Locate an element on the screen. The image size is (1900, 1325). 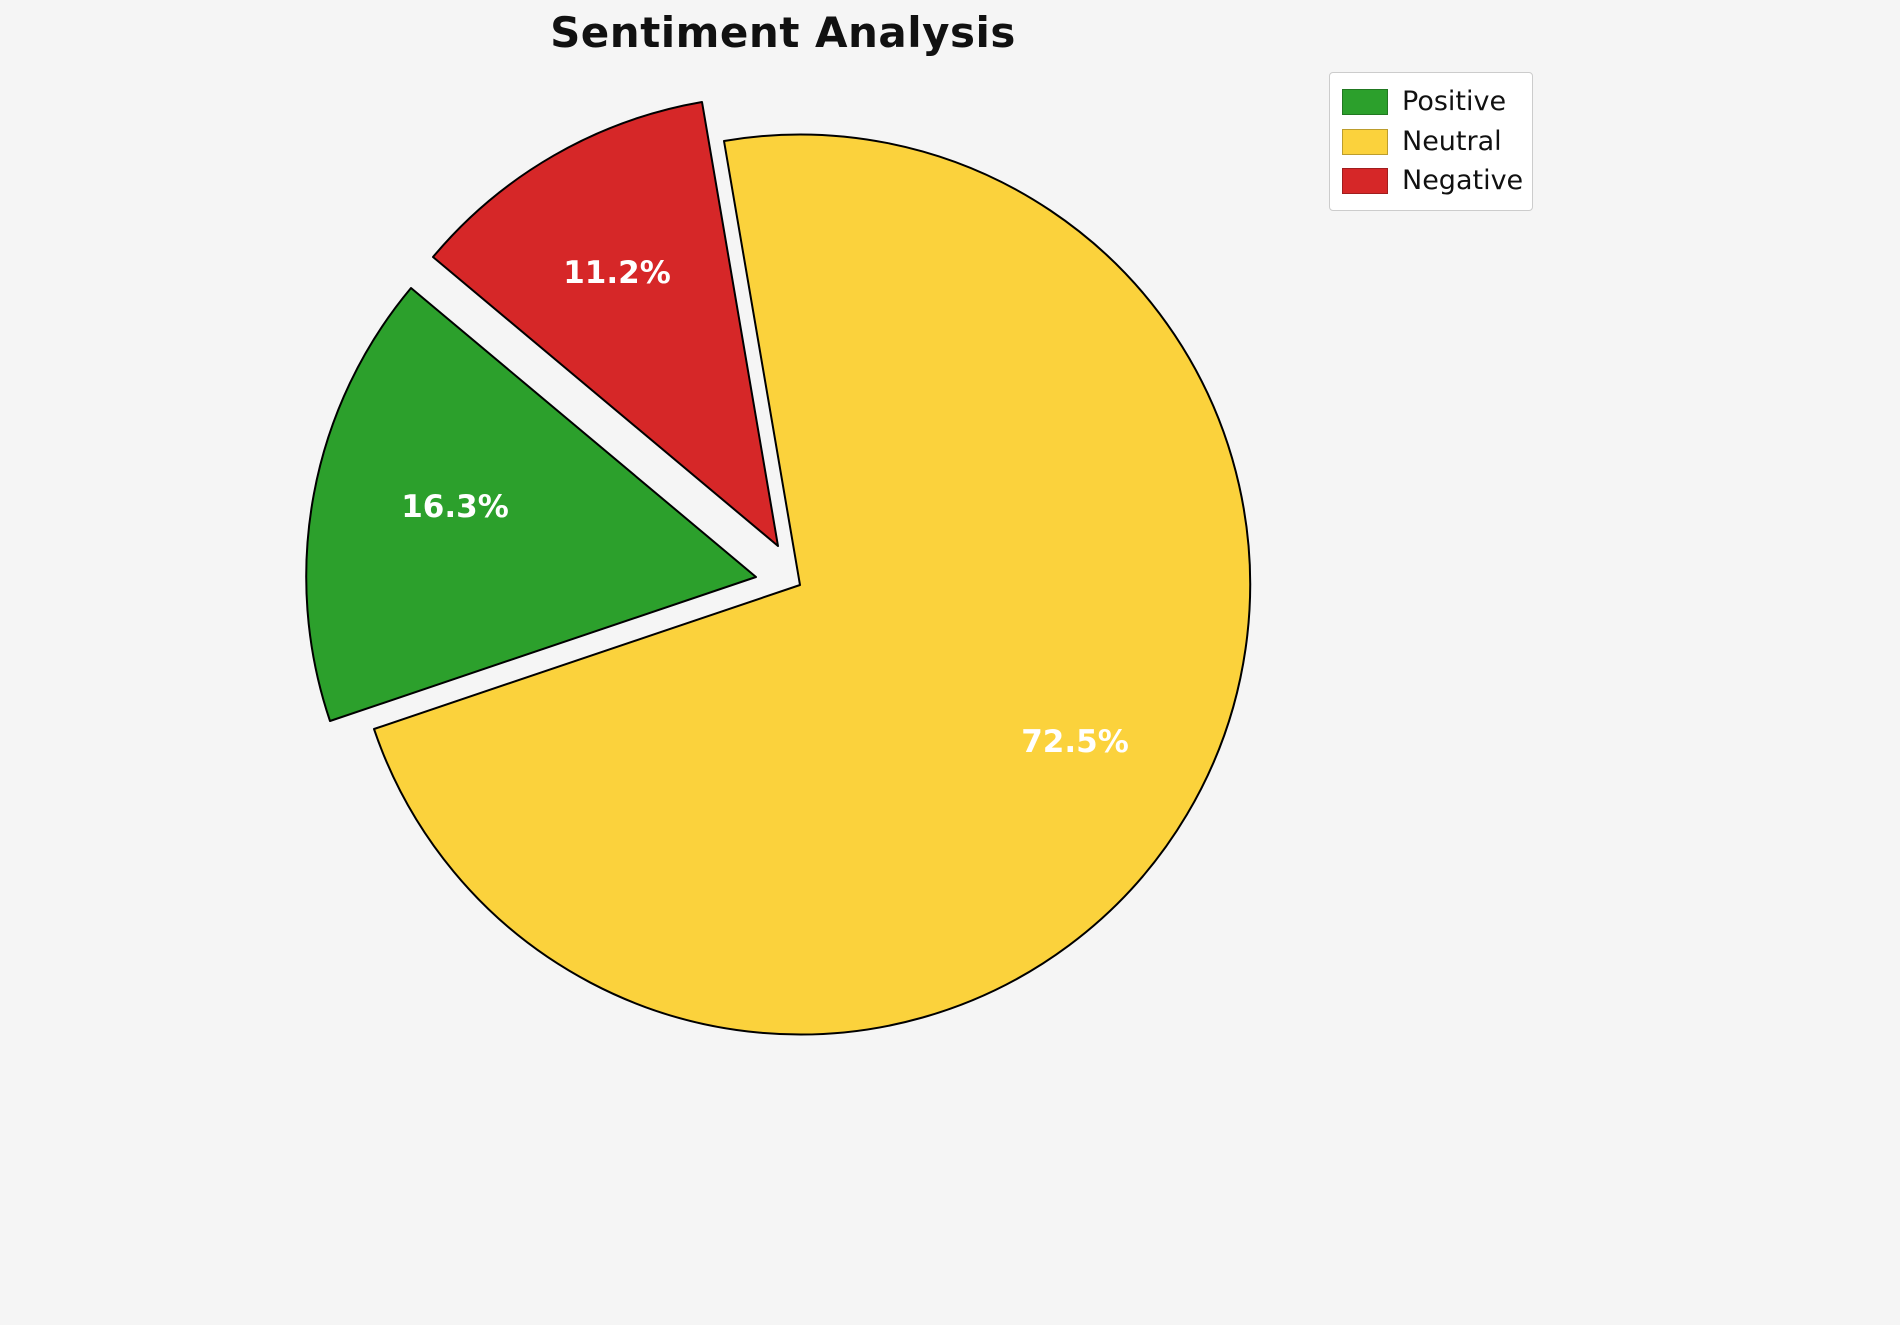
legend-swatch-neutral is located at coordinates (1365, 141).